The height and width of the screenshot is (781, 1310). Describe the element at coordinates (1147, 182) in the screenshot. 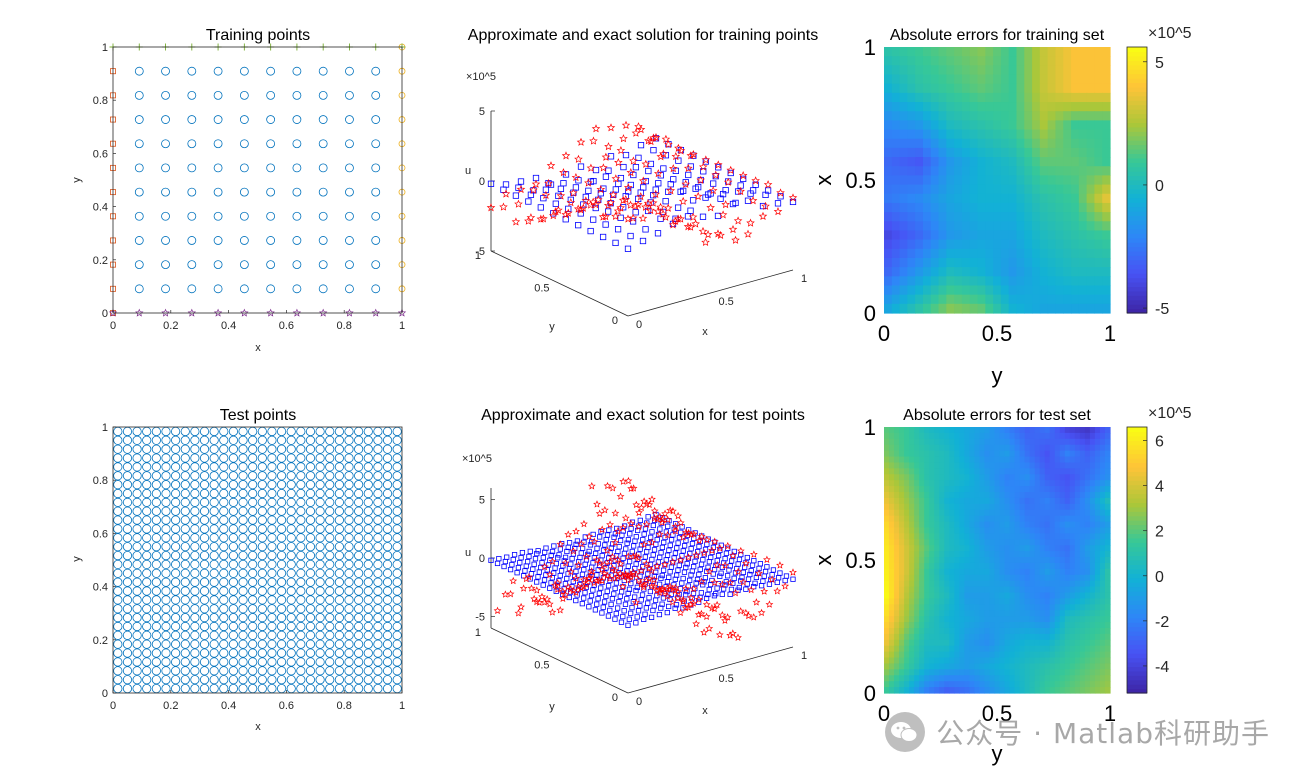

I see `colorbar: -505` at that location.